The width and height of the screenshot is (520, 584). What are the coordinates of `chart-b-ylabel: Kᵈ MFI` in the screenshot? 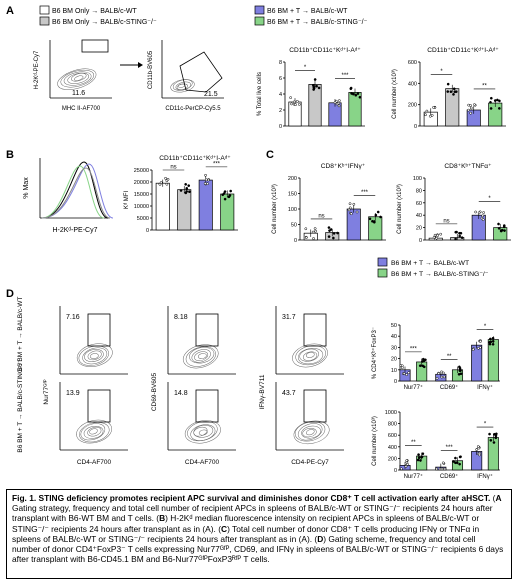 It's located at (126, 200).